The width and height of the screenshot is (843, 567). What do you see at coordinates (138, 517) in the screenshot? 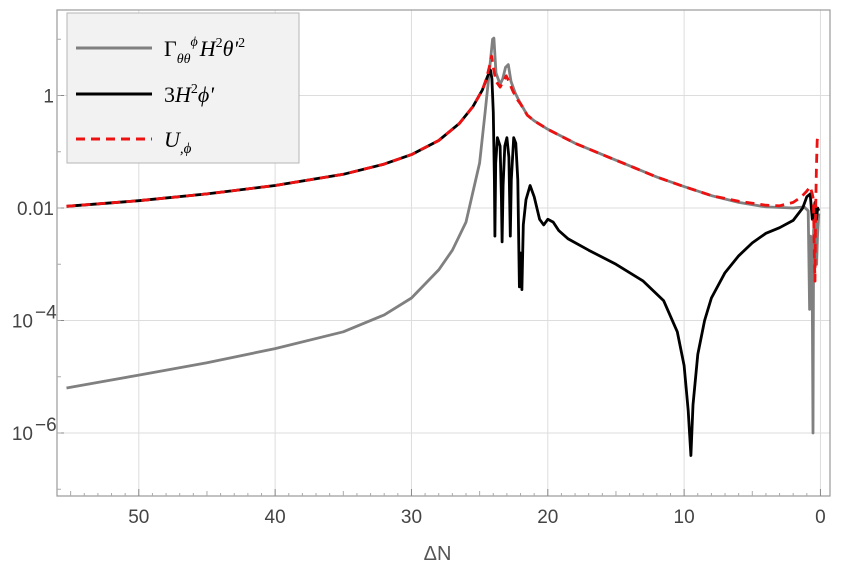
I see `x-tick-label: 50` at bounding box center [138, 517].